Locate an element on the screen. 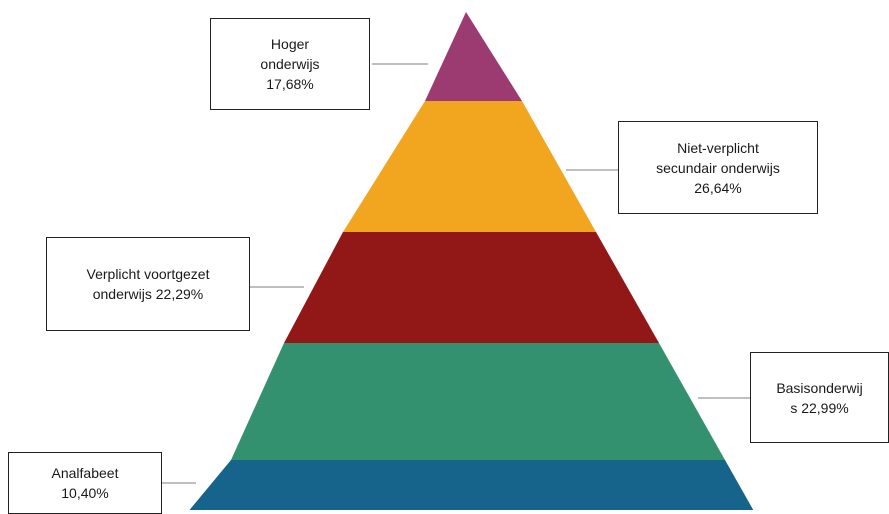 This screenshot has width=889, height=514. layer-basisonderwijs is located at coordinates (478, 401).